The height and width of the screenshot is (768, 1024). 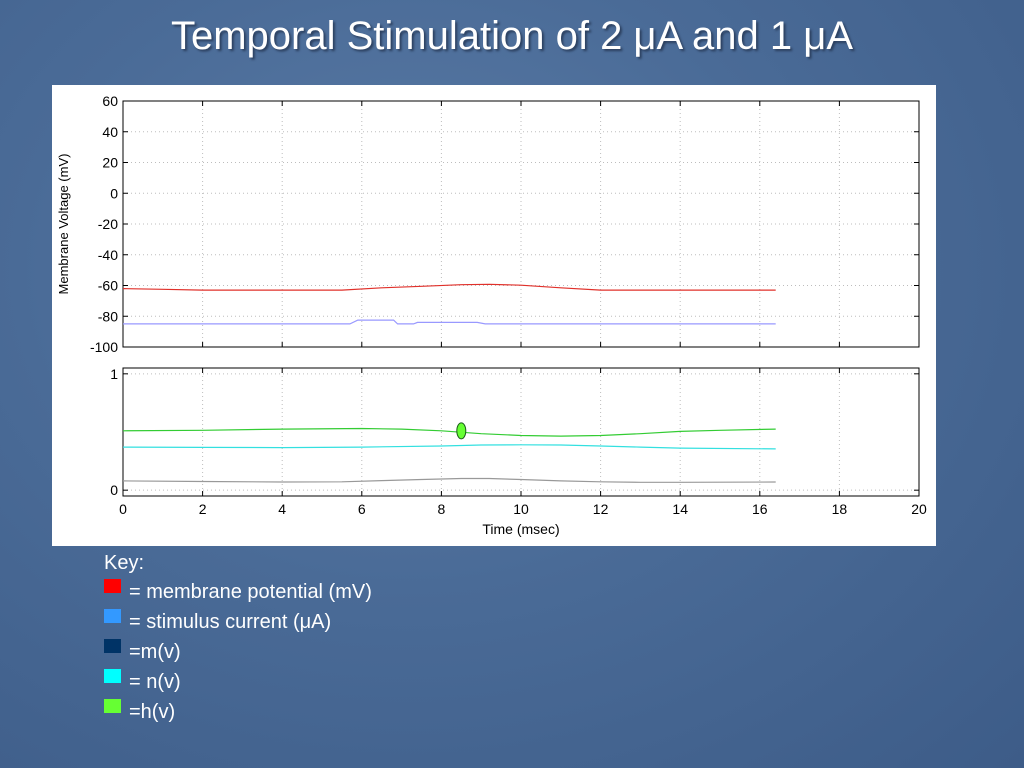 I want to click on gating-x-tick-label: 0, so click(x=123, y=509).